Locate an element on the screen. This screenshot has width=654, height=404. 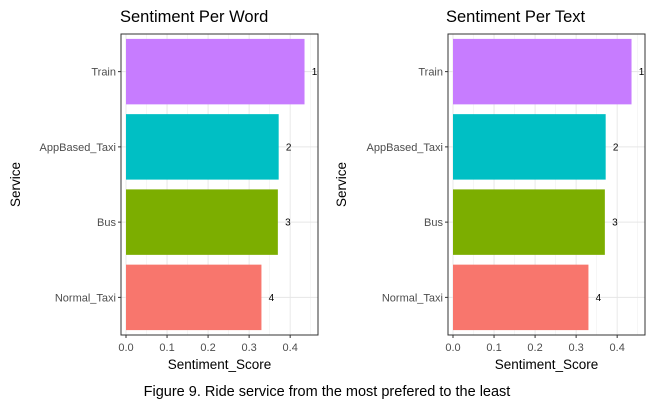
chart-title: Sentiment Per Text is located at coordinates (516, 17).